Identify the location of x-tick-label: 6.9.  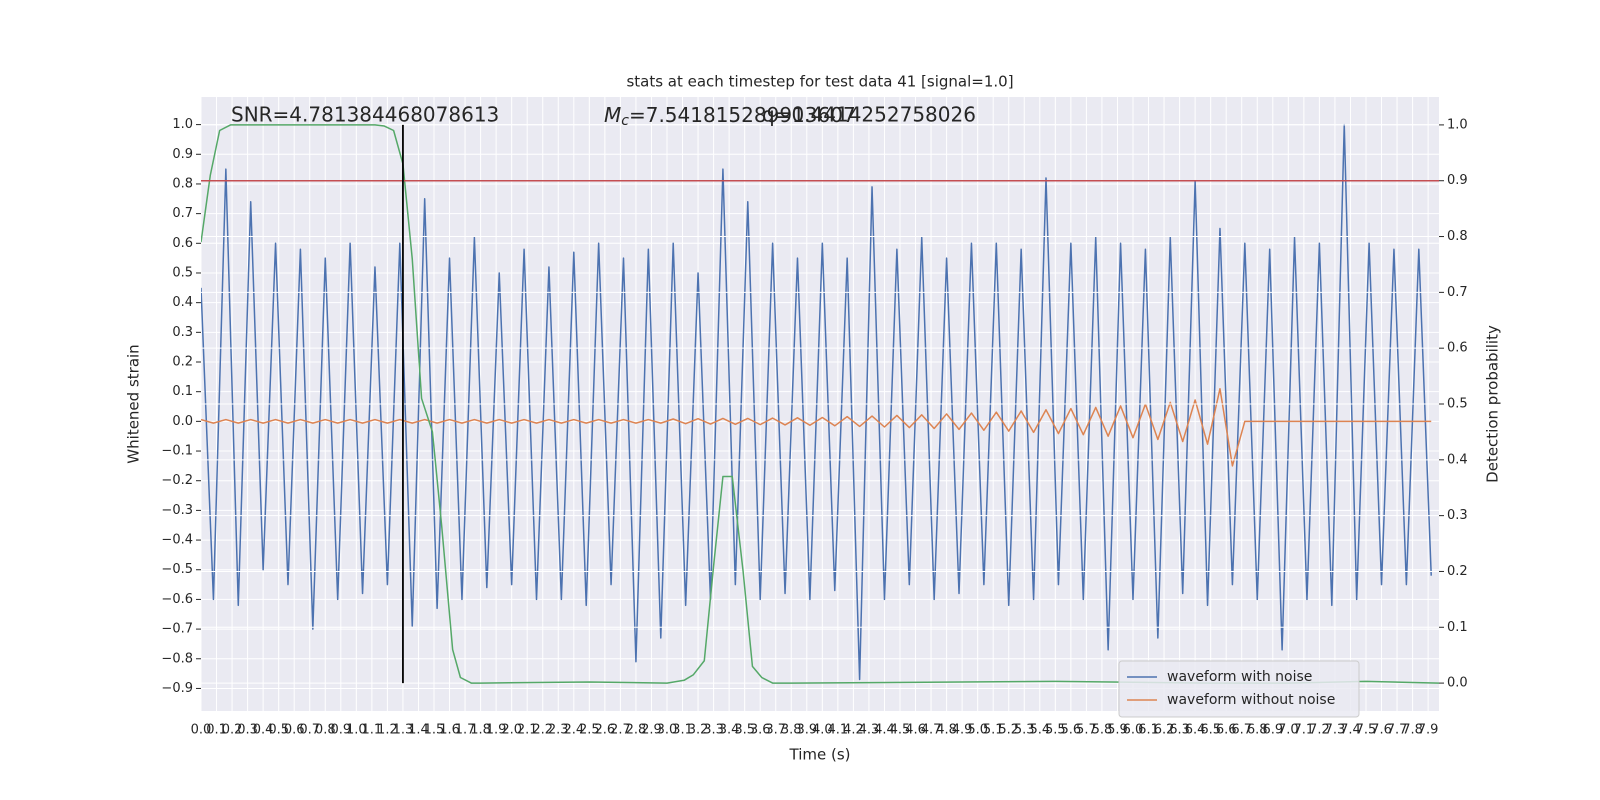
(1272, 730).